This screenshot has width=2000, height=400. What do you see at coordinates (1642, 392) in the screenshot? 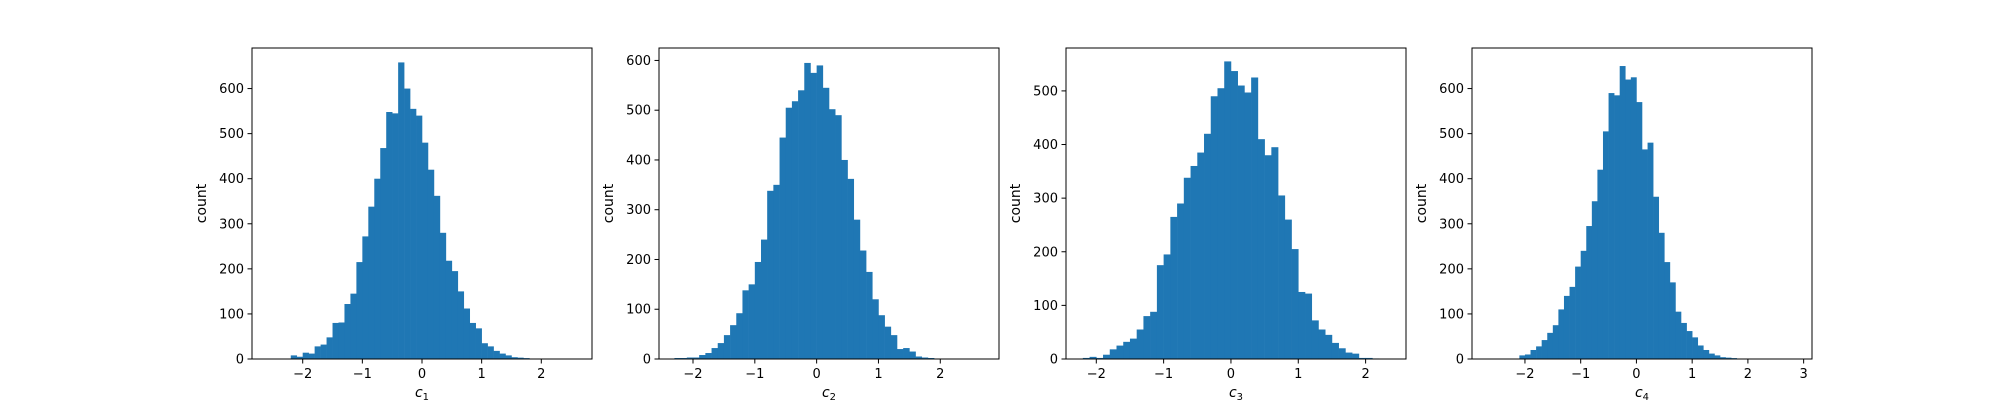
I see `x-axis-label: c4` at bounding box center [1642, 392].